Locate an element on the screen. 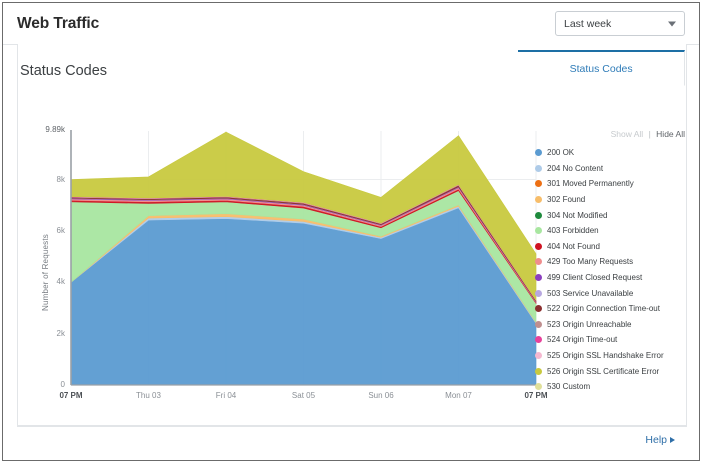 This screenshot has height=463, width=702. legend-item-label: 499 Client Closed Request is located at coordinates (595, 278).